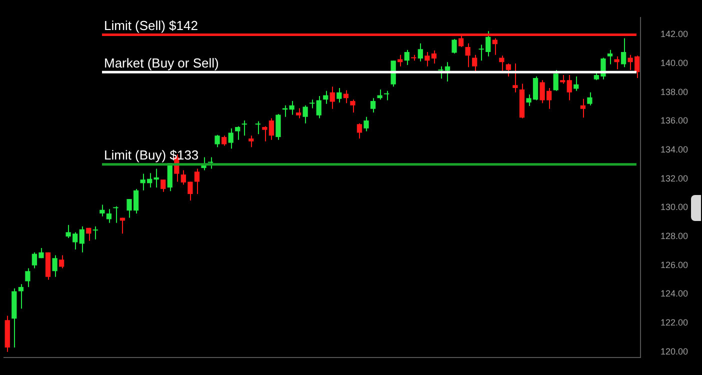 The width and height of the screenshot is (702, 375). What do you see at coordinates (151, 155) in the screenshot?
I see `ref-line-label: Limit (Buy) $133` at bounding box center [151, 155].